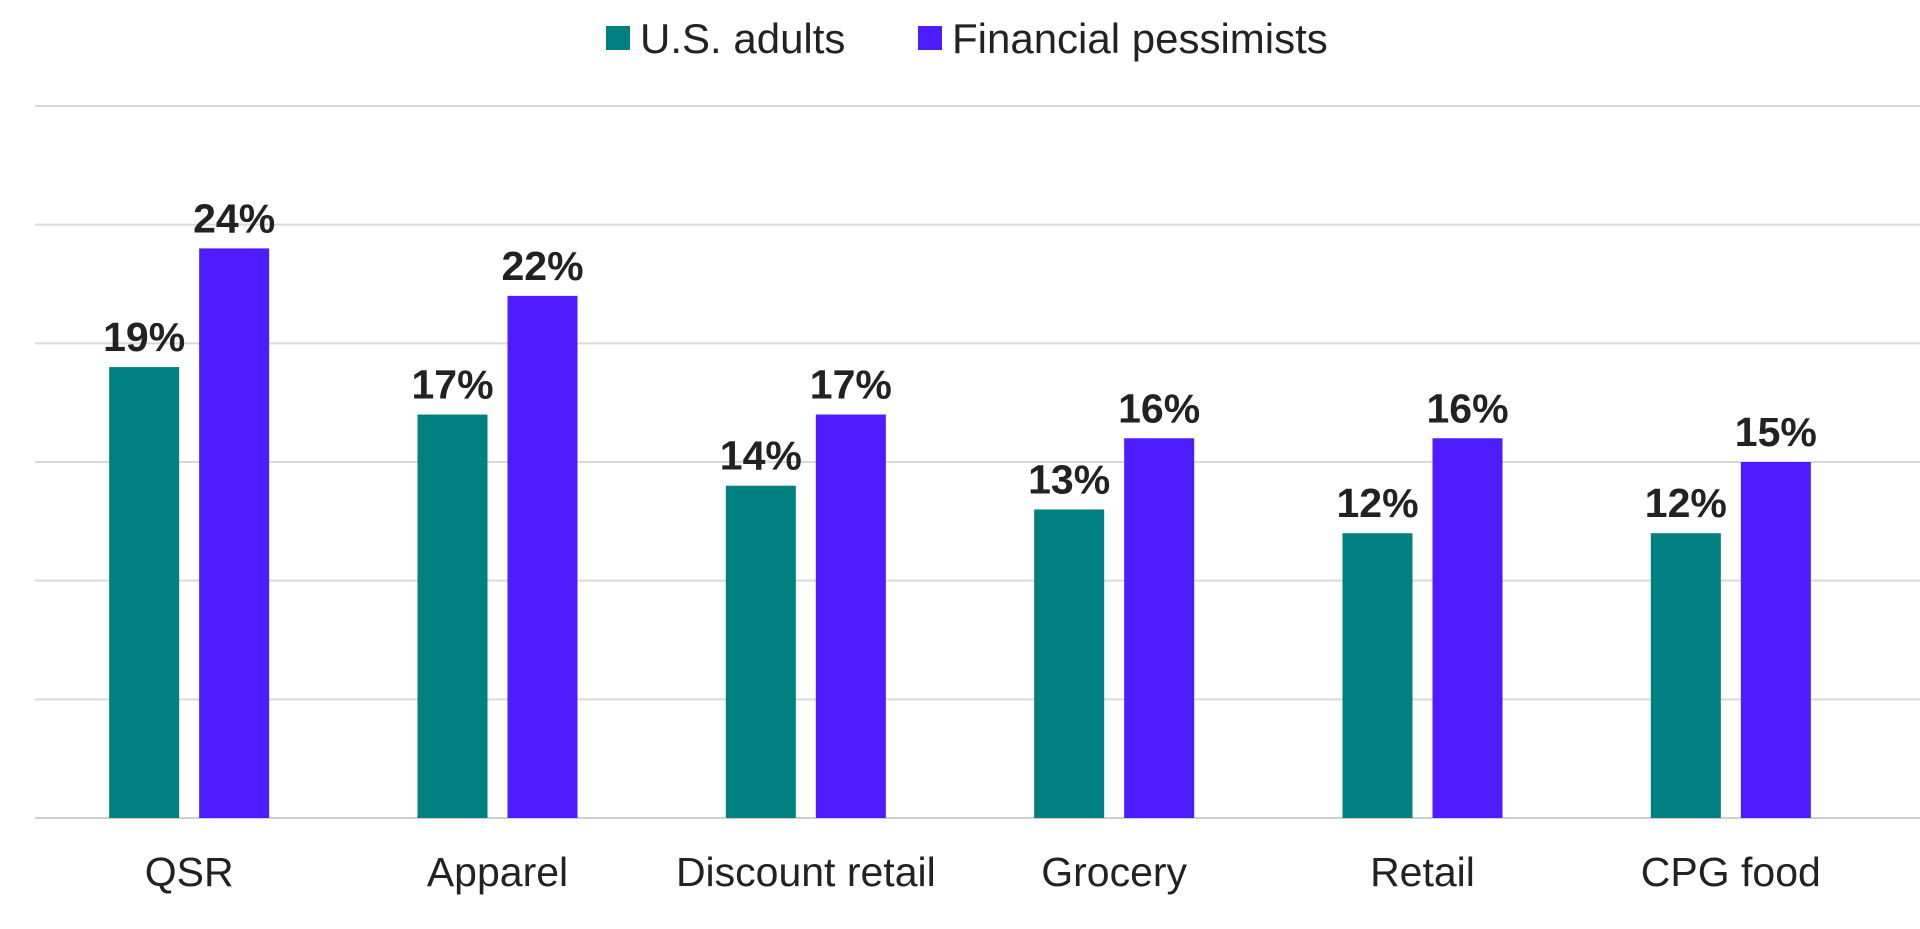 The width and height of the screenshot is (1920, 929). What do you see at coordinates (1422, 872) in the screenshot?
I see `x-tick-label: Retail` at bounding box center [1422, 872].